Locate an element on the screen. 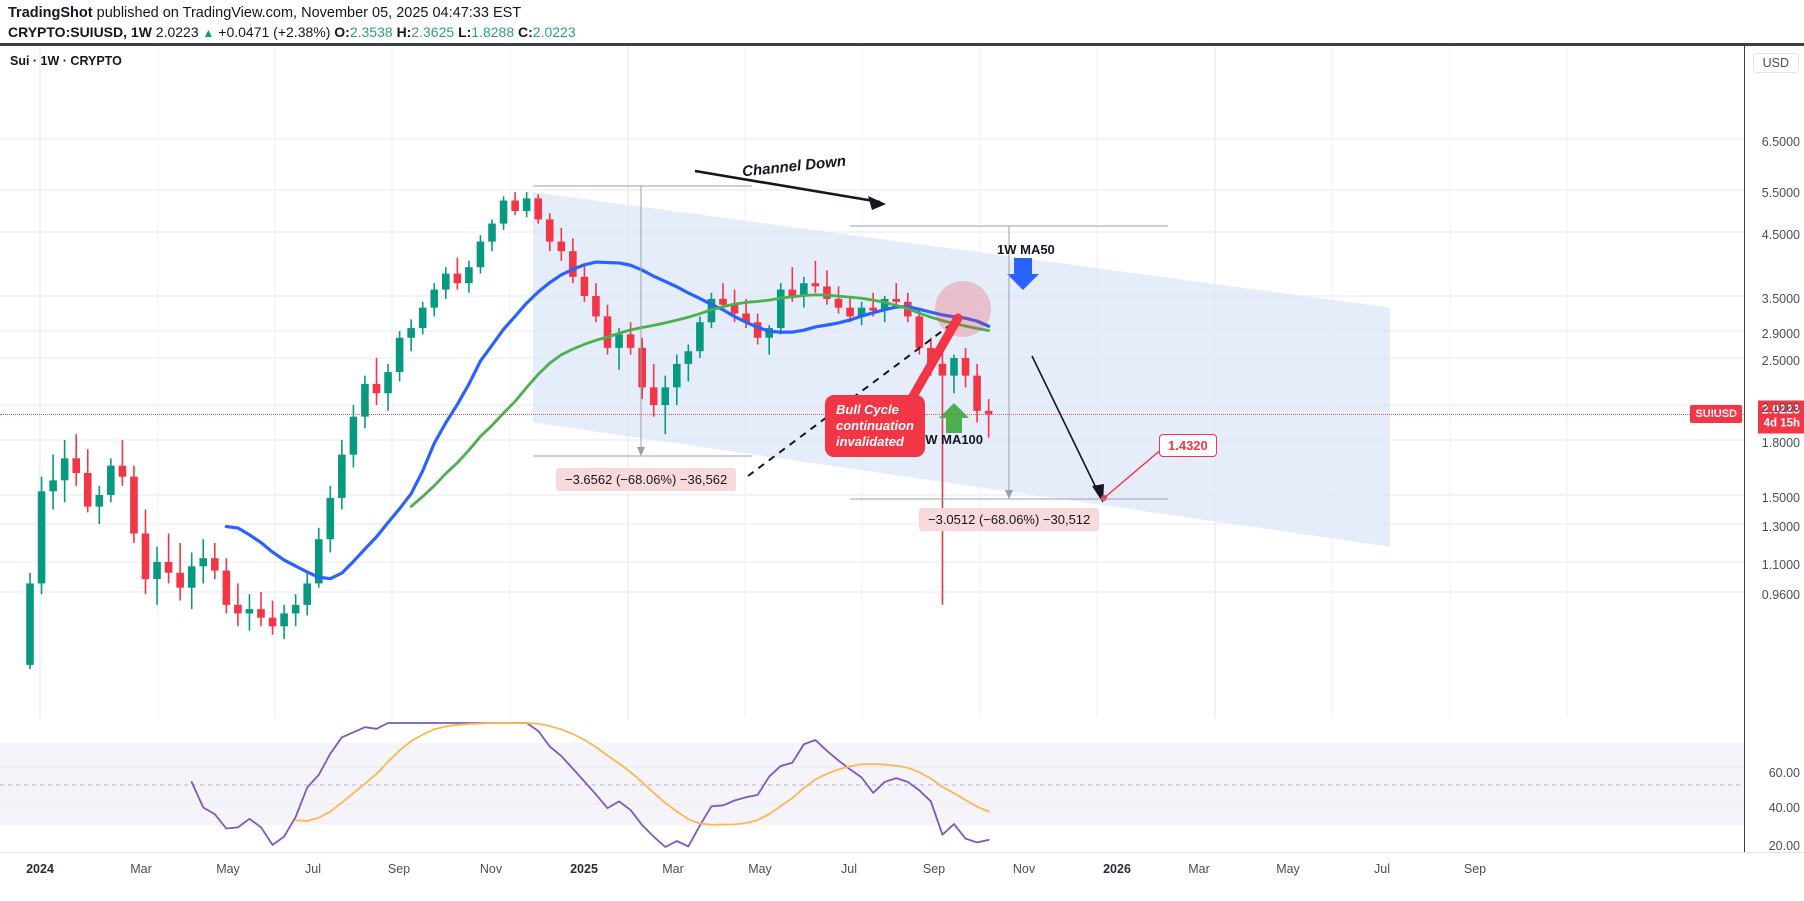 The width and height of the screenshot is (1804, 901). price-axis-tick: 2.9000 is located at coordinates (1780, 334).